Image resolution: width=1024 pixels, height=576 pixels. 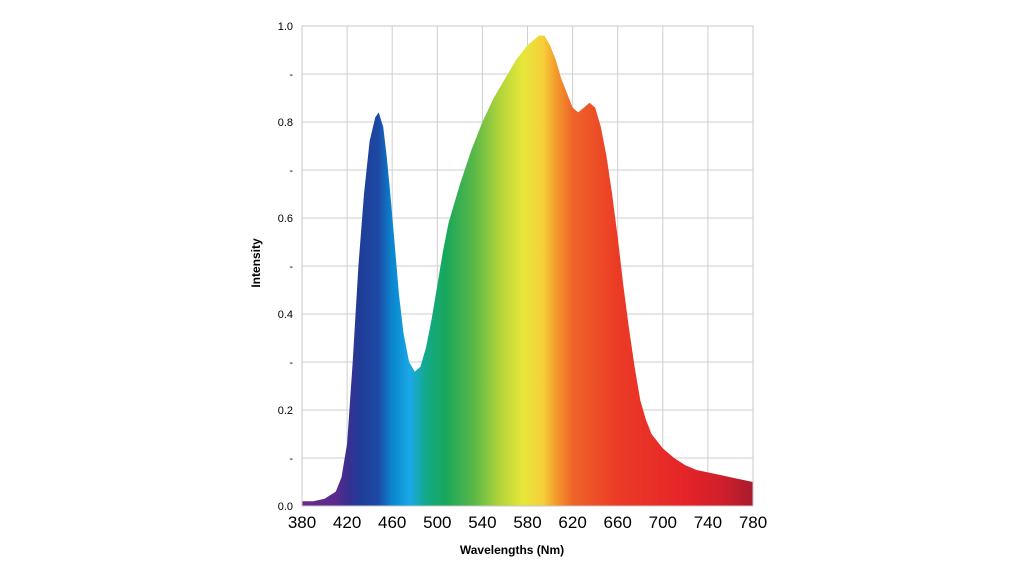 I want to click on x-tick-label: 740, so click(x=708, y=522).